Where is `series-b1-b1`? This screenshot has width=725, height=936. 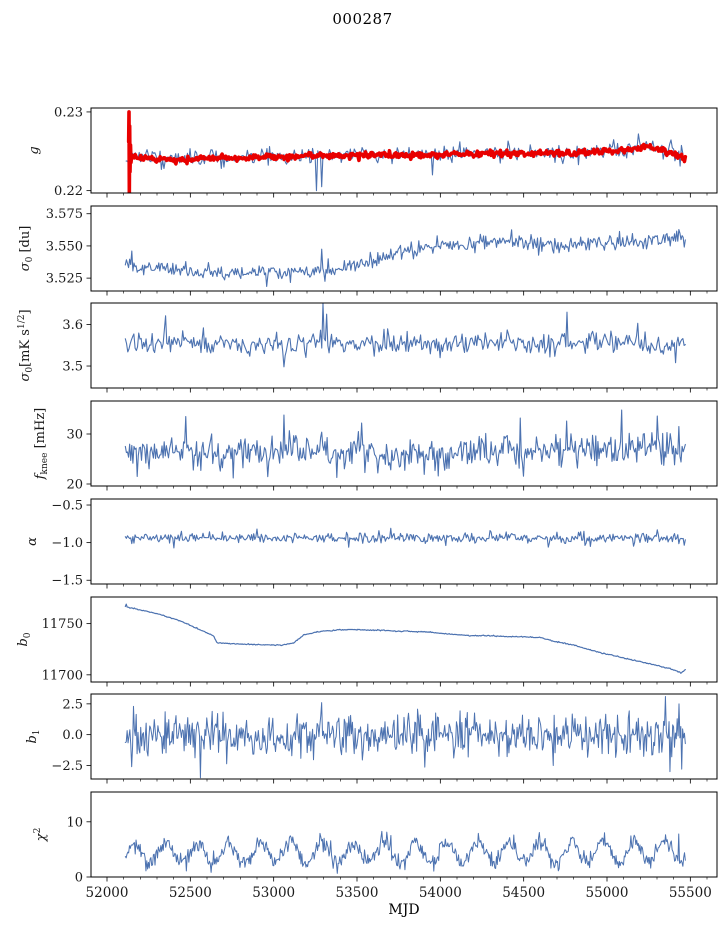 series-b1-b1 is located at coordinates (405, 737).